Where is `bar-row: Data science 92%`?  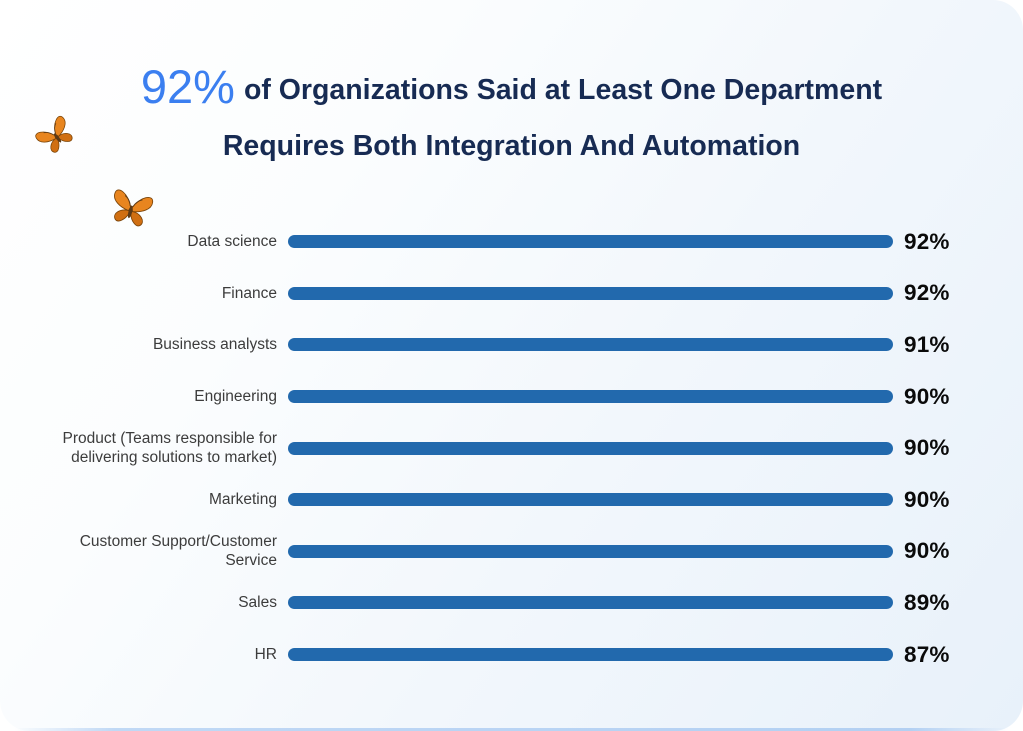 bar-row: Data science 92% is located at coordinates (511, 242).